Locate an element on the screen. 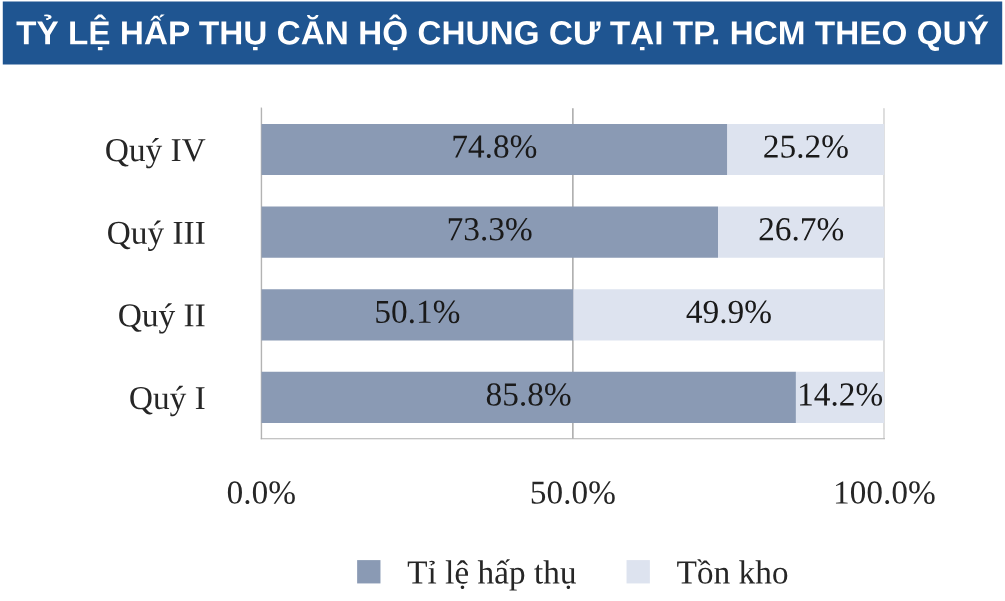  legend-label: Tồn kho is located at coordinates (732, 571).